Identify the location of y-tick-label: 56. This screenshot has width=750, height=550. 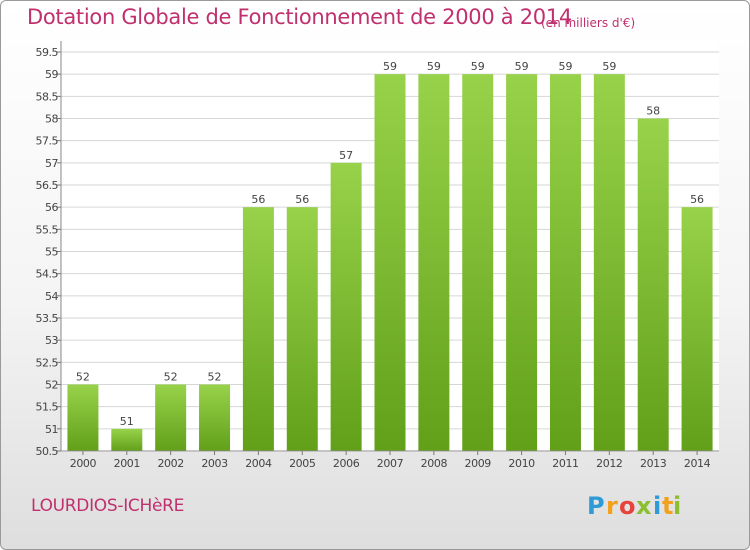
(51, 207).